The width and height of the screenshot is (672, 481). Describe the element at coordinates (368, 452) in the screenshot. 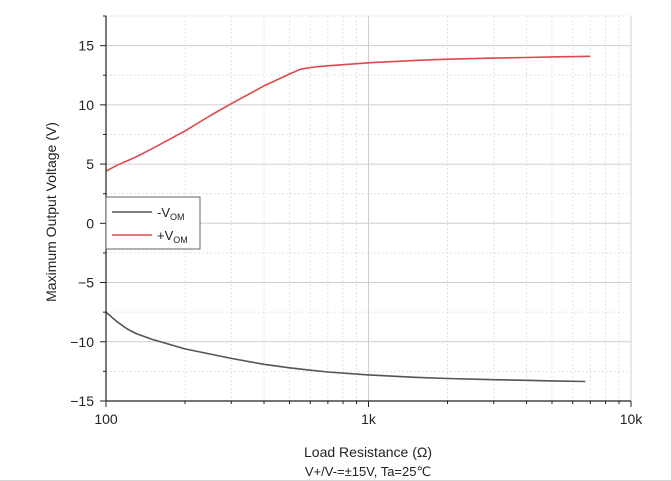

I see `x-axis-title: Load Resistance (Ω)` at that location.